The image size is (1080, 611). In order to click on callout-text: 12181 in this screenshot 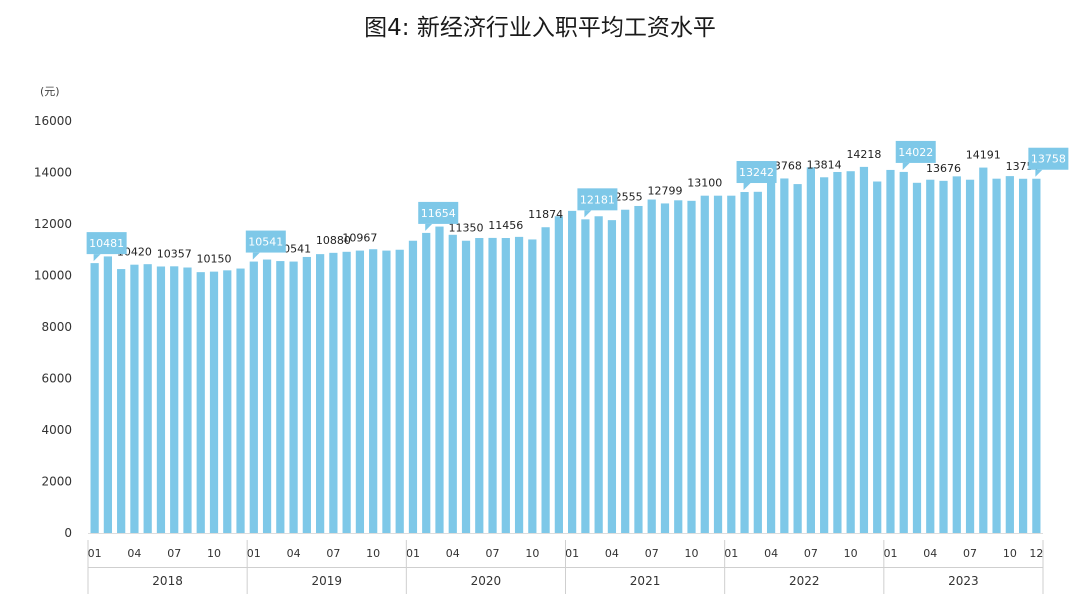, I will do `click(597, 199)`.